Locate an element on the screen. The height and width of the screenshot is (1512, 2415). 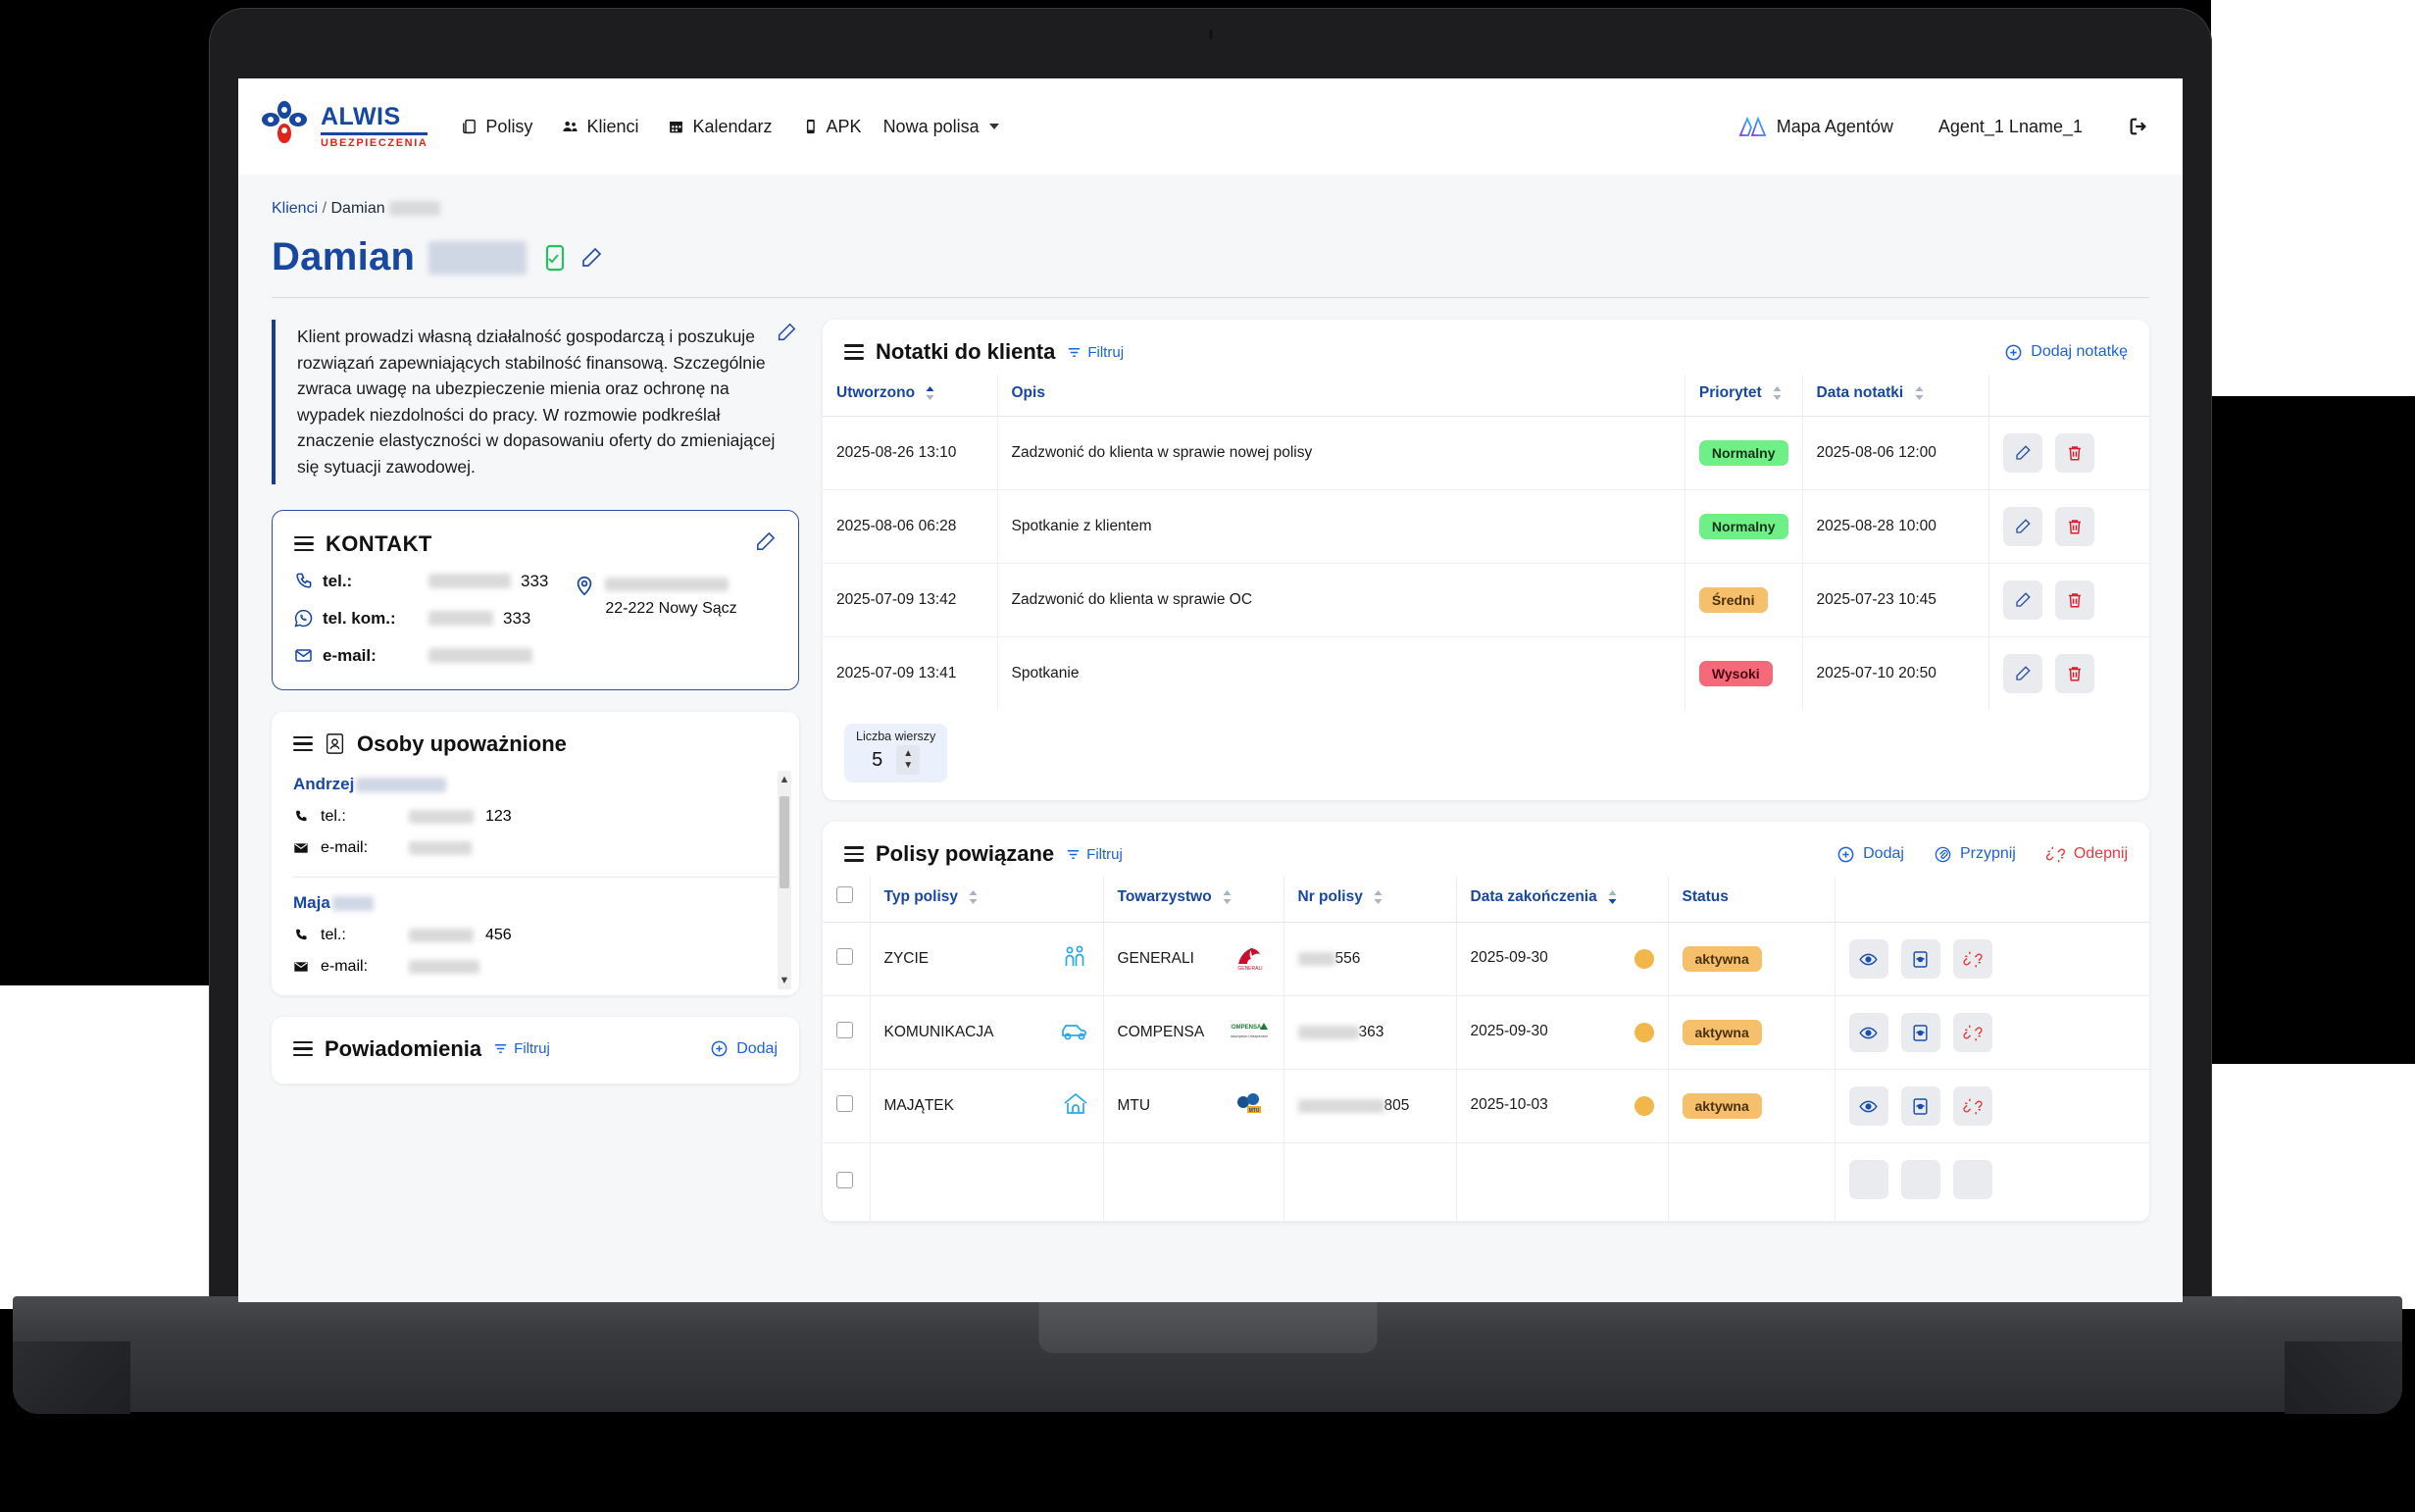
stepper-down-icon: ▼ is located at coordinates (908, 765).